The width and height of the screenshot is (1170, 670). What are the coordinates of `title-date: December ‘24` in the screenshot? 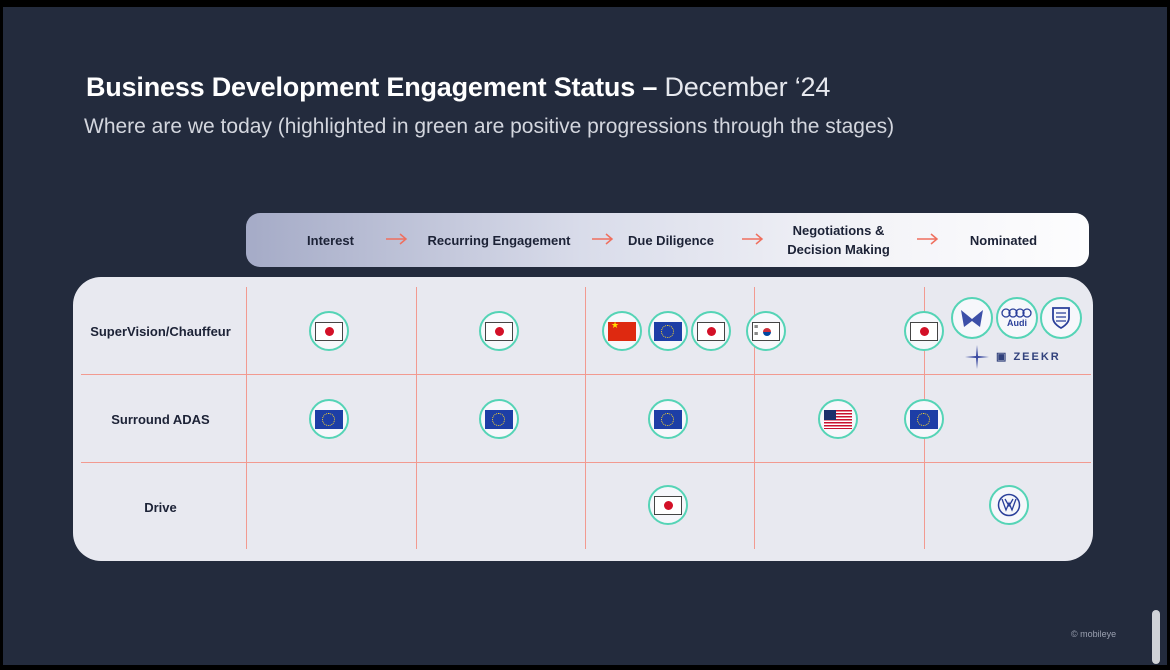 It's located at (744, 87).